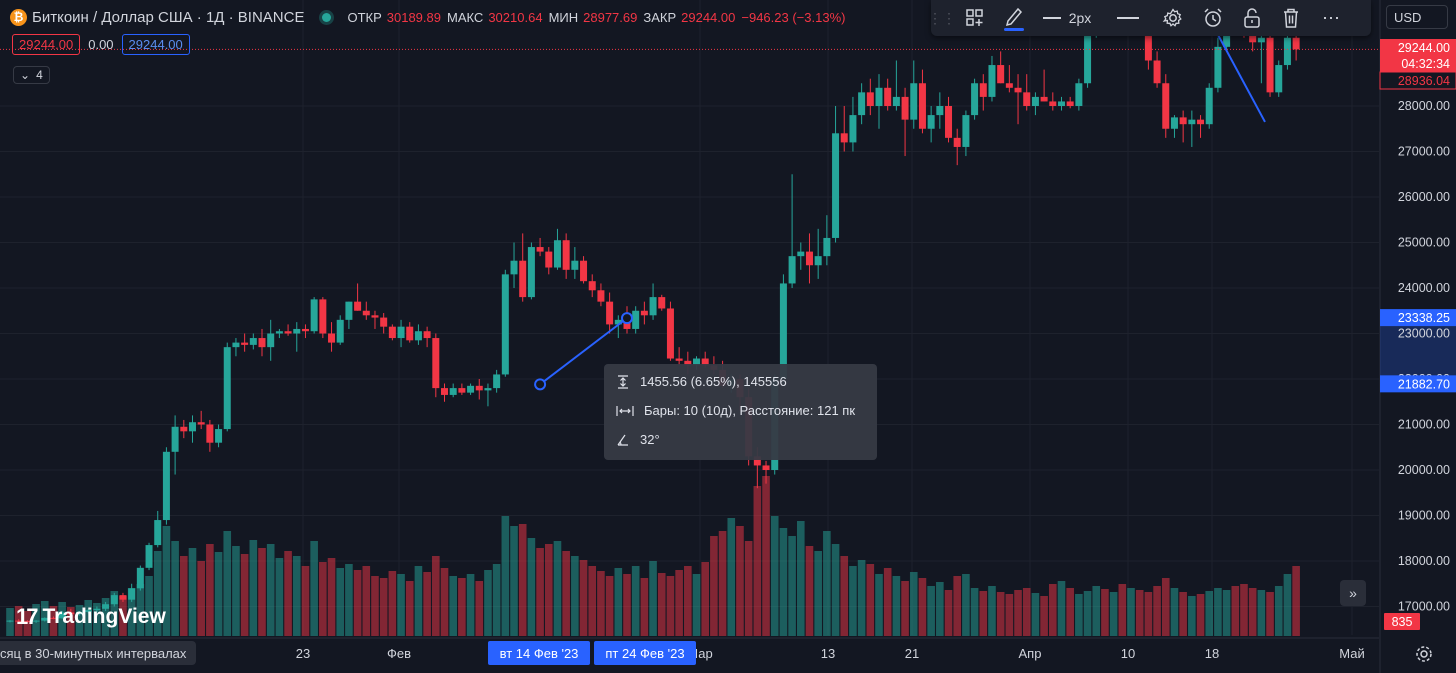 The width and height of the screenshot is (1456, 673). I want to click on x-tick-label: 13, so click(828, 653).